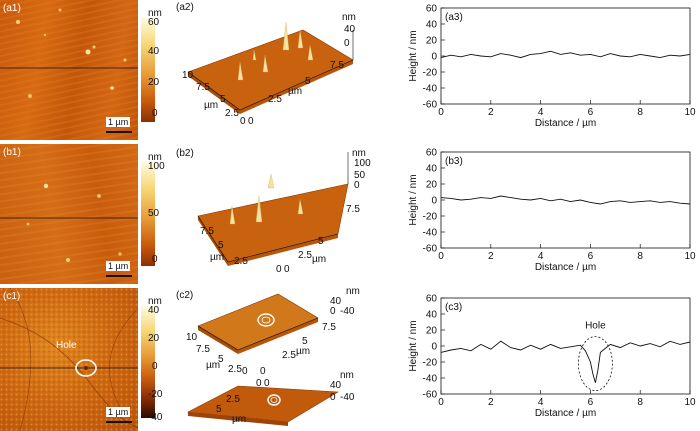 This screenshot has height=431, width=700. Describe the element at coordinates (66, 345) in the screenshot. I see `hole-label: Hole` at that location.